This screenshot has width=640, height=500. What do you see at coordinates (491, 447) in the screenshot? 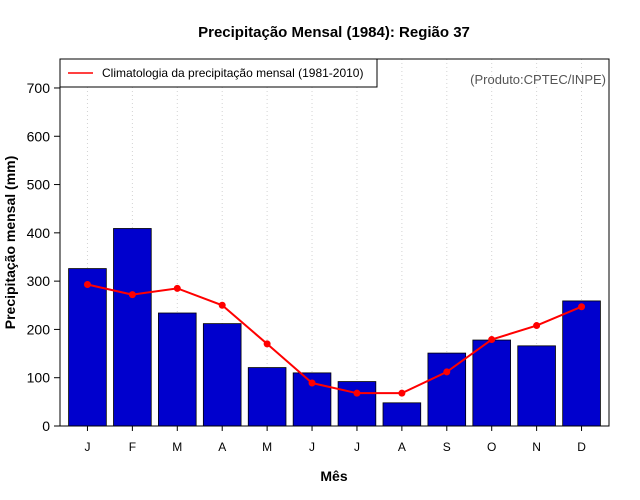
I see `x-tick-label: O` at bounding box center [491, 447].